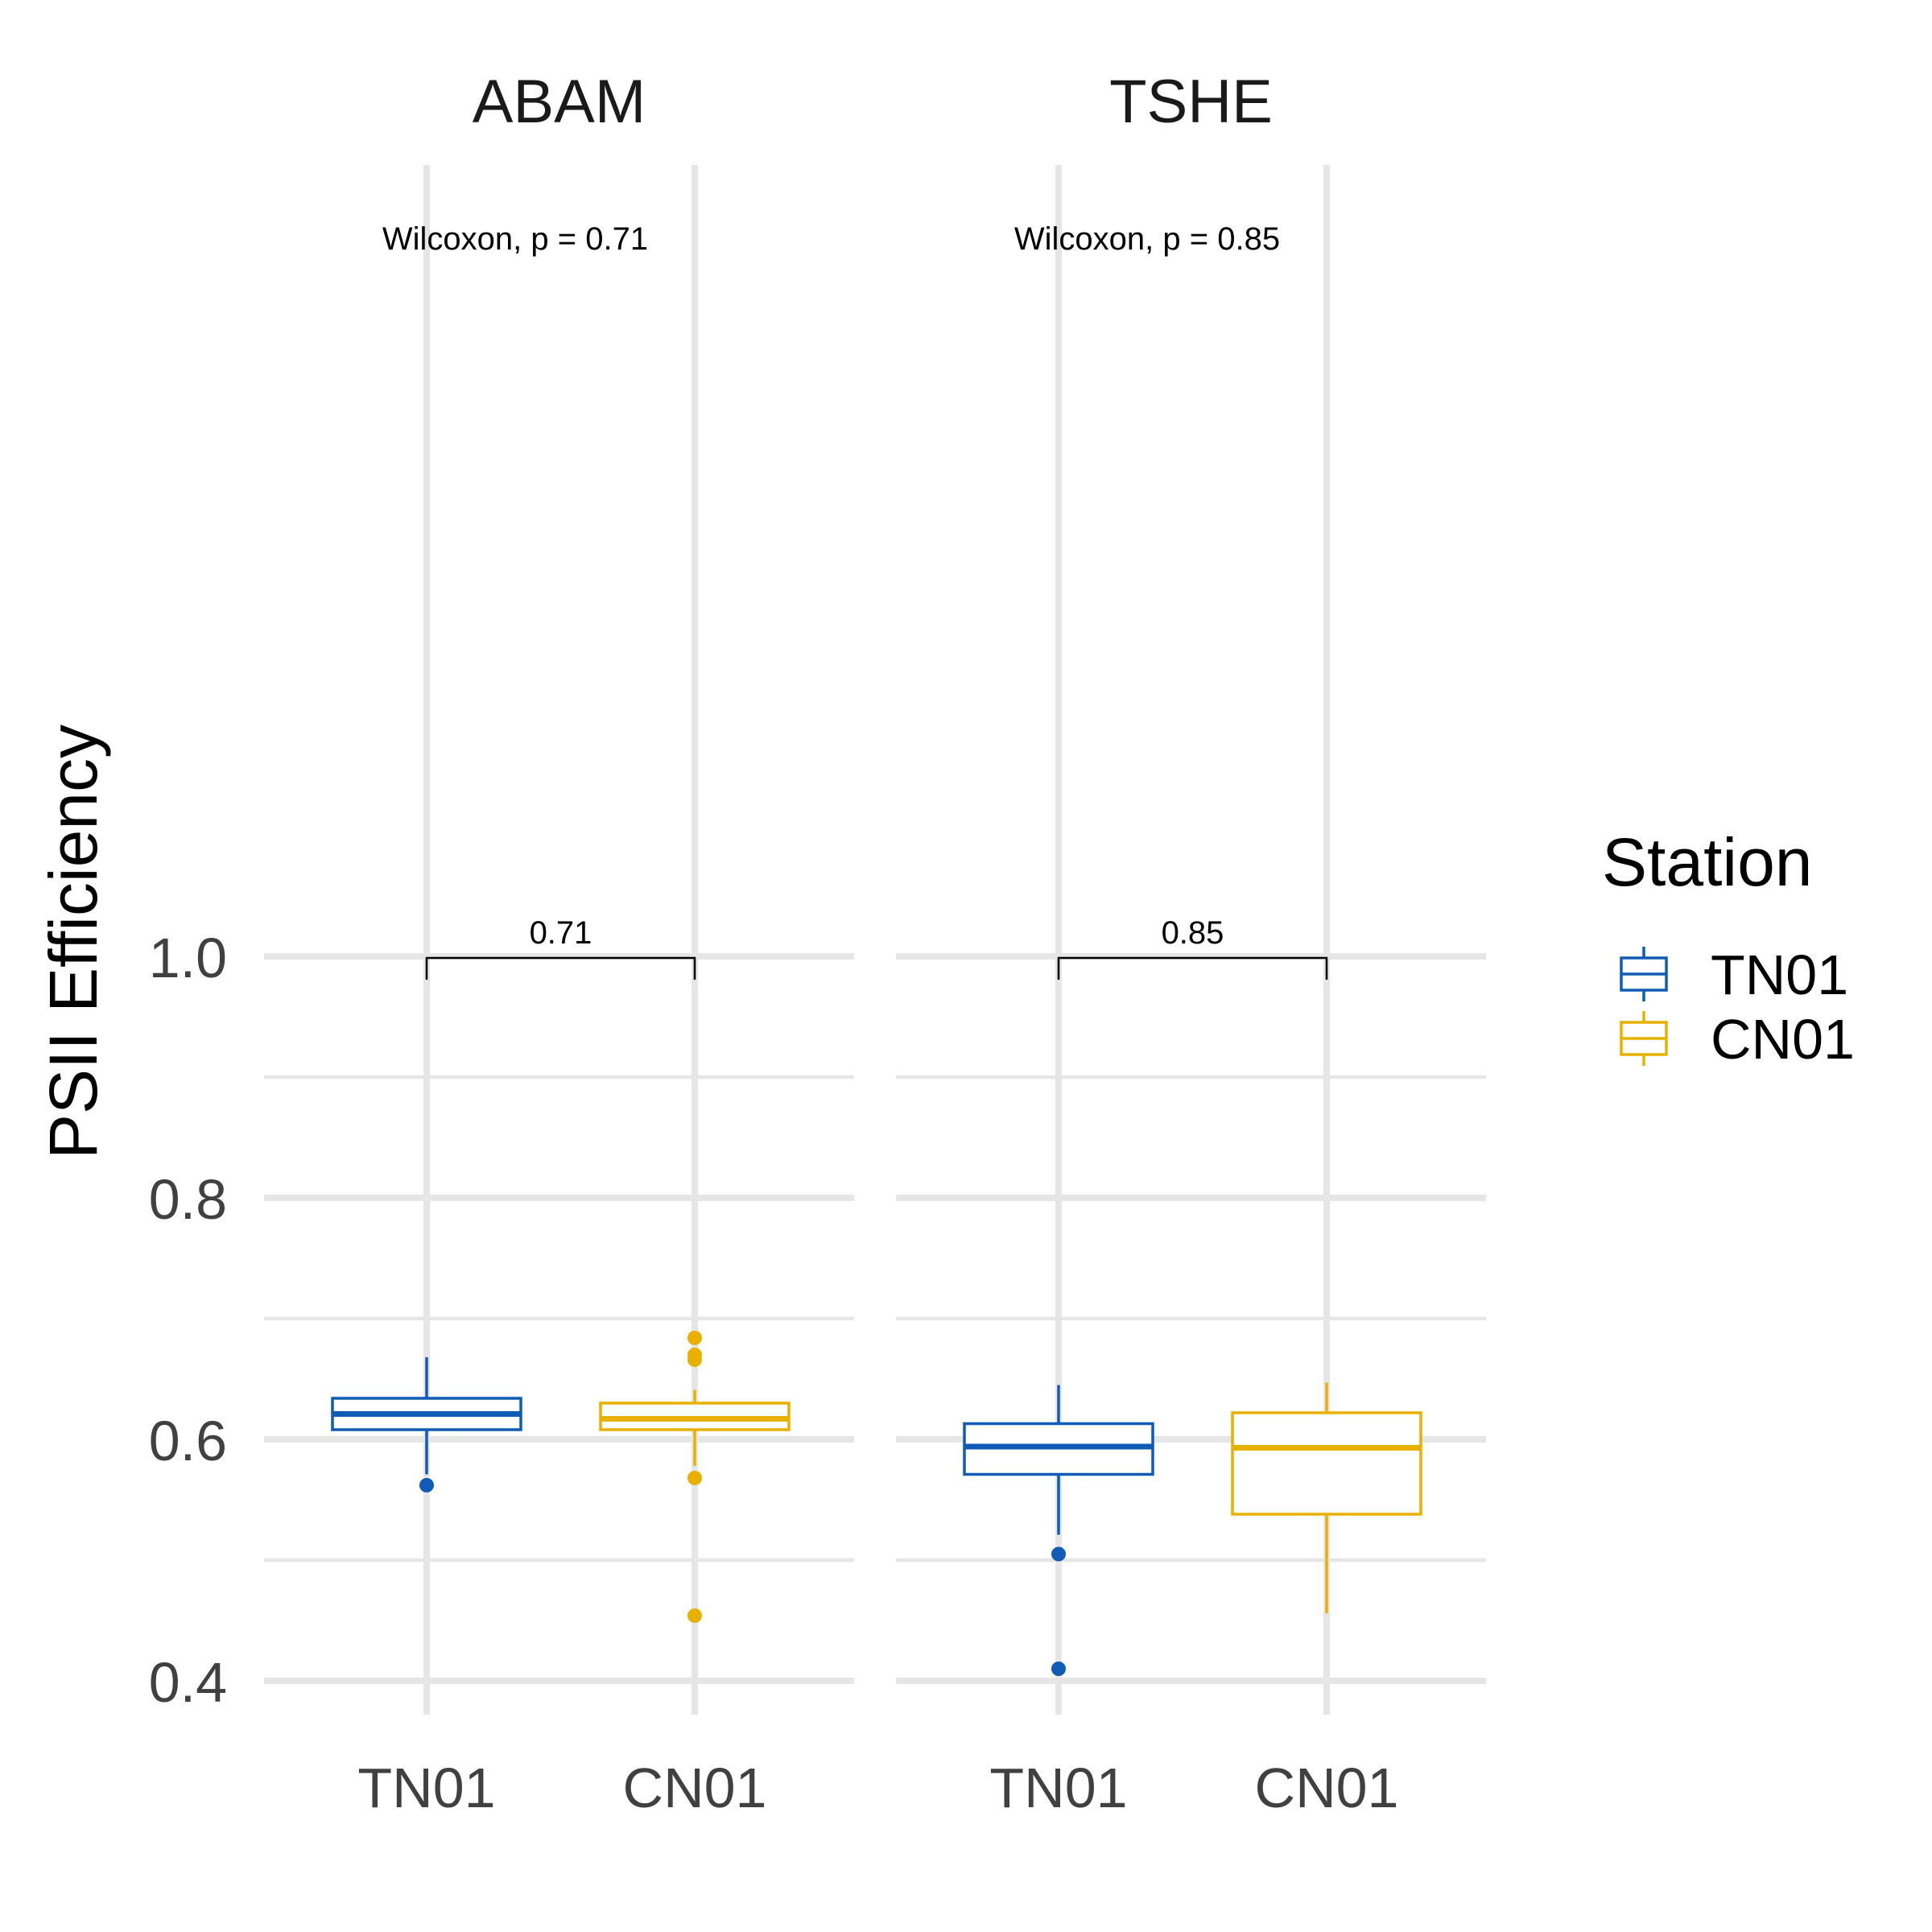  What do you see at coordinates (561, 933) in the screenshot?
I see `bracket-label: 0.71` at bounding box center [561, 933].